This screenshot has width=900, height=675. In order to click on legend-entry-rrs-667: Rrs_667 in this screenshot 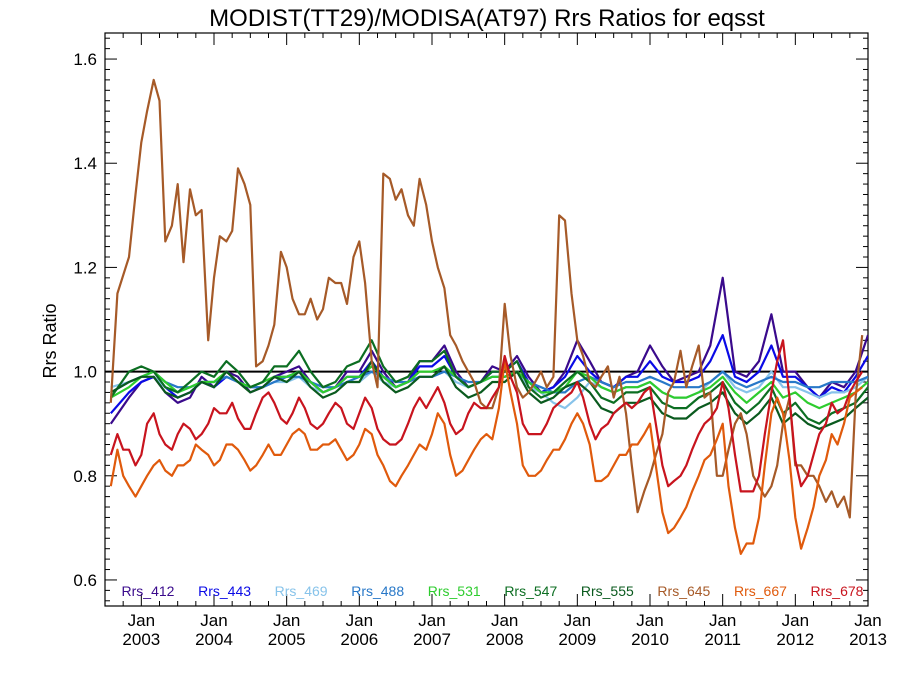, I will do `click(760, 591)`.